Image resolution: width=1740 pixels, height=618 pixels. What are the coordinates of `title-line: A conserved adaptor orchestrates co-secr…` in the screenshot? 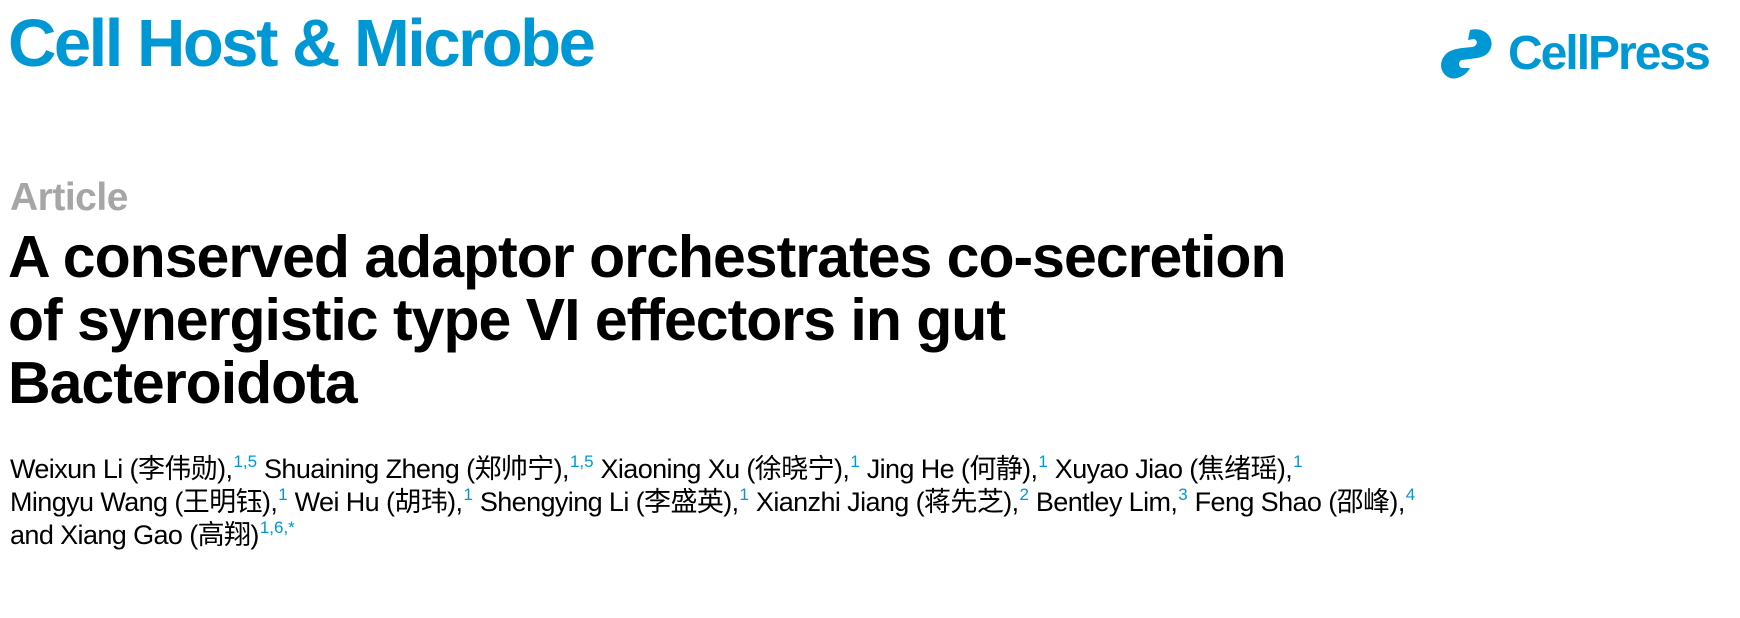 It's located at (647, 257).